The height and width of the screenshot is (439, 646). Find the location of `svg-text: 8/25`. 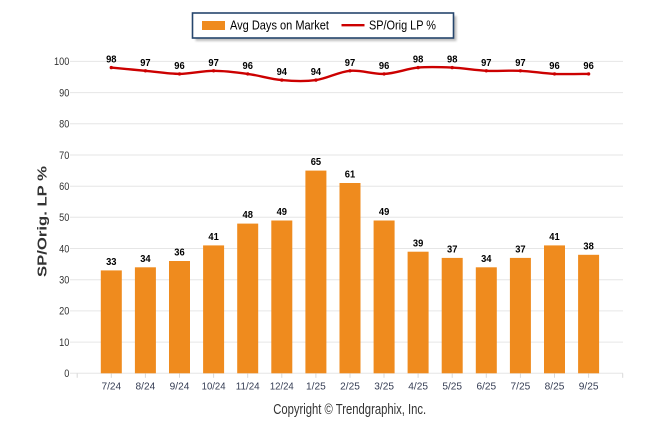

svg-text: 8/25 is located at coordinates (555, 387).